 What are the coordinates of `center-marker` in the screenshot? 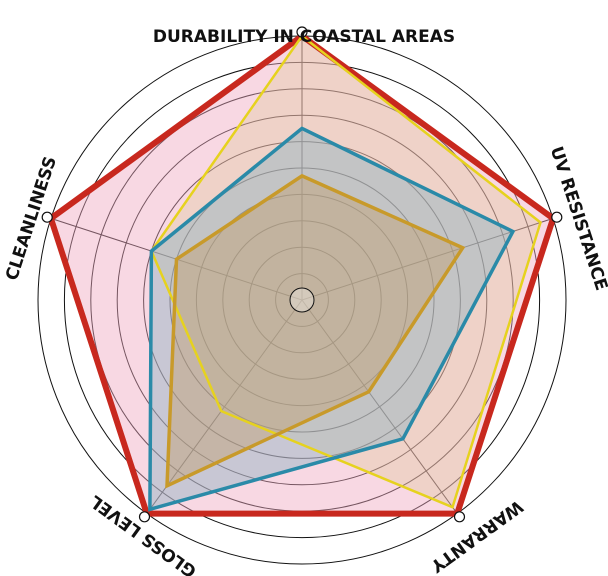 It's located at (302, 300).